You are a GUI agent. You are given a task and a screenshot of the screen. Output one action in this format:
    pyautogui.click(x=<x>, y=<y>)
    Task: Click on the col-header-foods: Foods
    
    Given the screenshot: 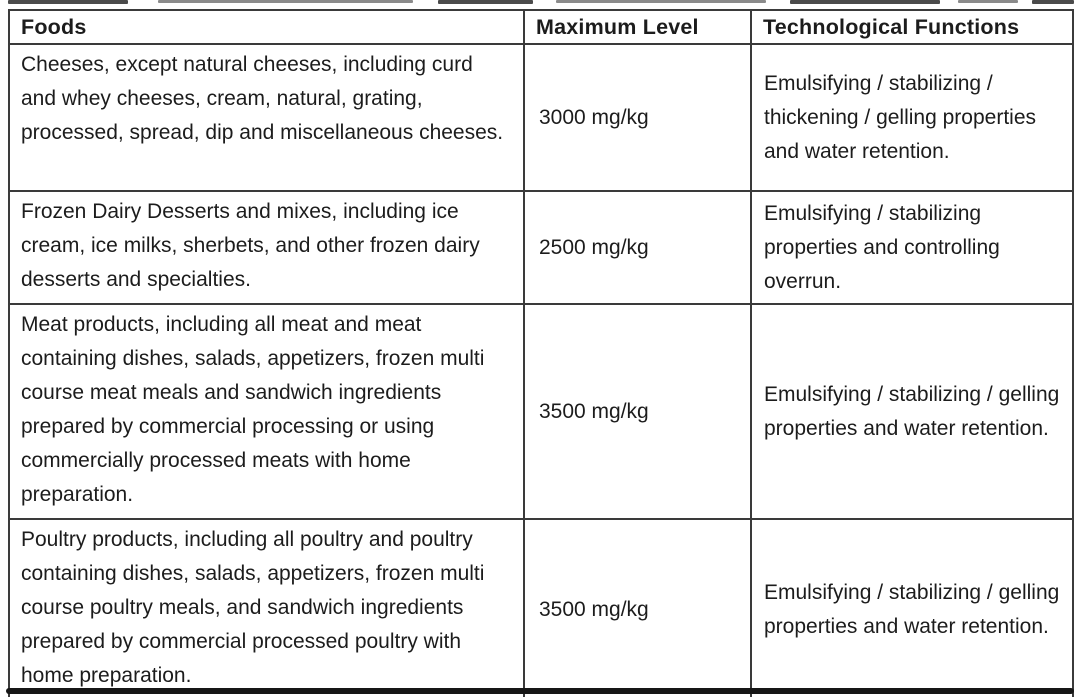 What is the action you would take?
    pyautogui.click(x=266, y=27)
    